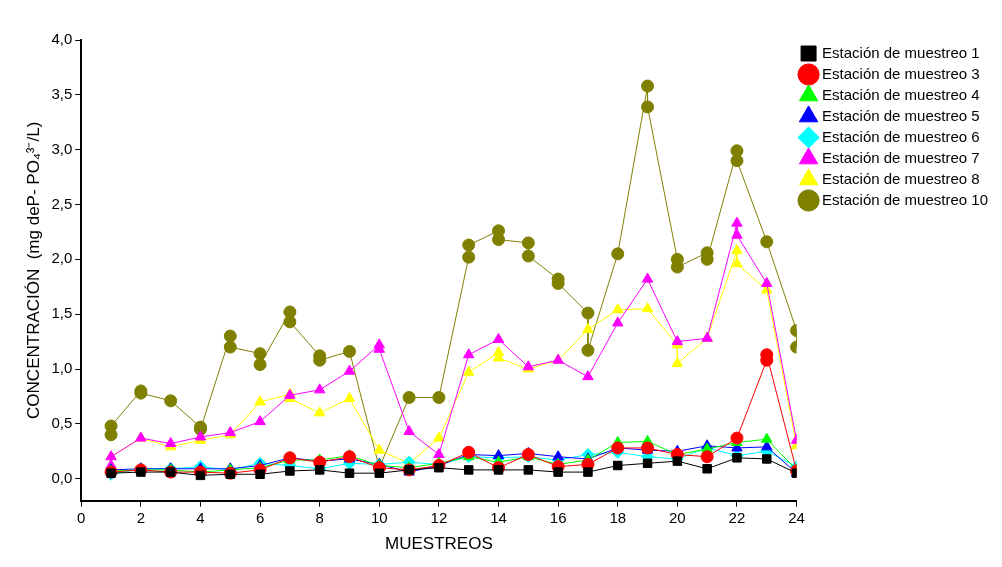  I want to click on legend-label: Estación de muestreo 6, so click(901, 136).